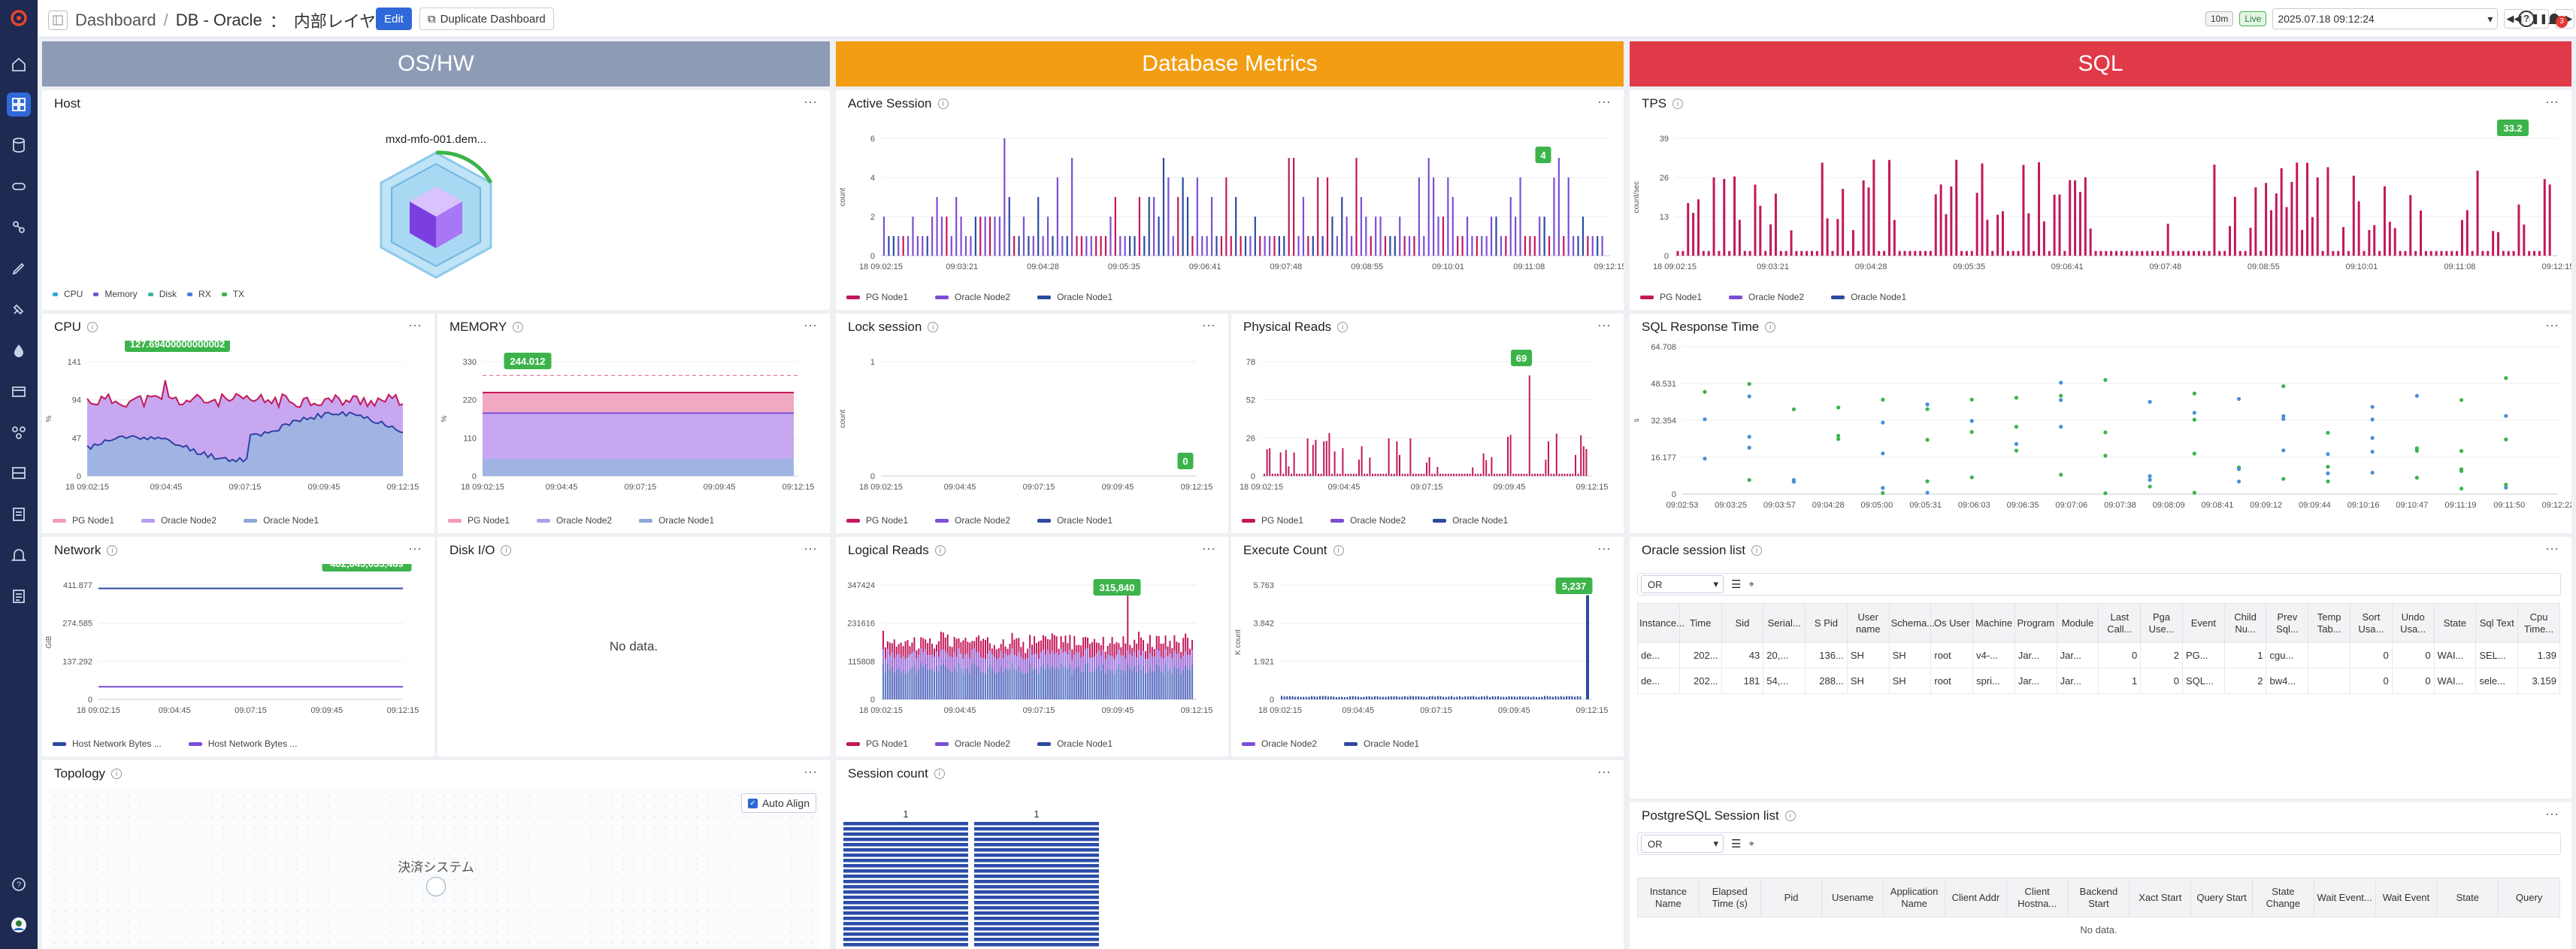 The height and width of the screenshot is (949, 2576). Describe the element at coordinates (2385, 18) in the screenshot. I see `time-picker: 2025.07.18 09:12:24 ▾` at that location.